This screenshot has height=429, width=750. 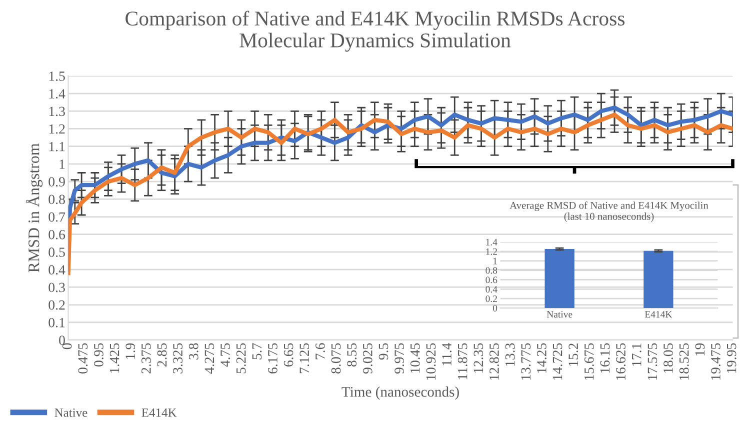 What do you see at coordinates (159, 412) in the screenshot?
I see `legend-label: E414K` at bounding box center [159, 412].